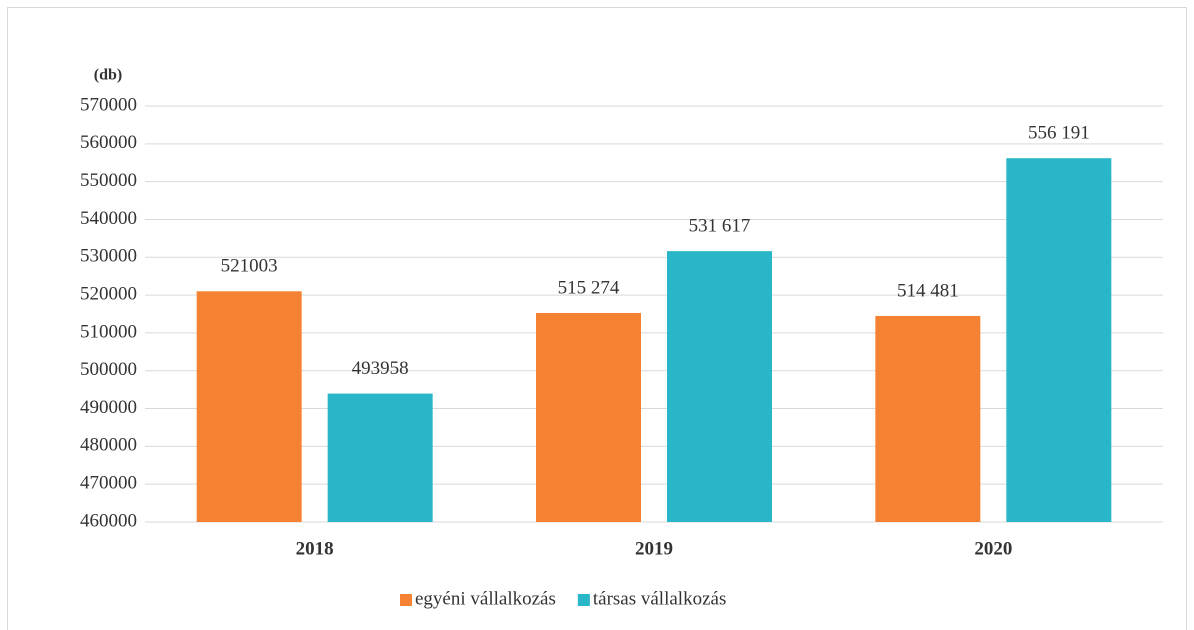 The width and height of the screenshot is (1194, 630). I want to click on legend-label: társas vállalkozás, so click(659, 598).